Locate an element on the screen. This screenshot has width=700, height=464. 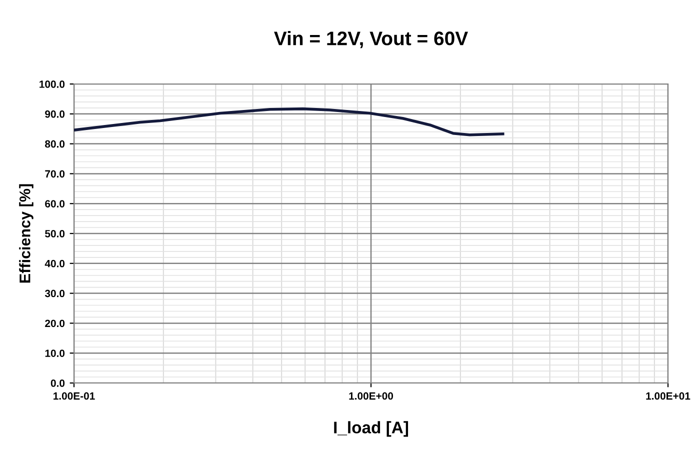
y-tick-label: 20.0 is located at coordinates (55, 324).